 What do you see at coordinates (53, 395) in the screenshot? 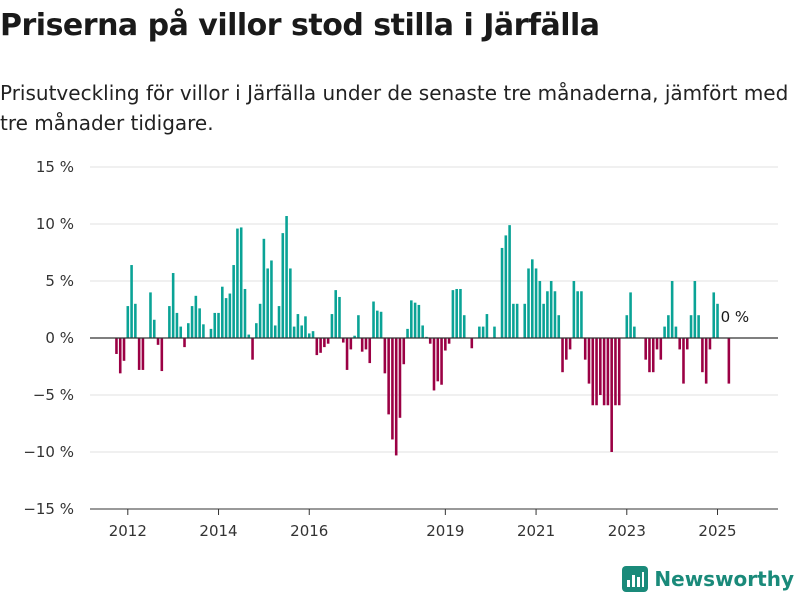
I see `y-tick-label: −5 %` at bounding box center [53, 395].